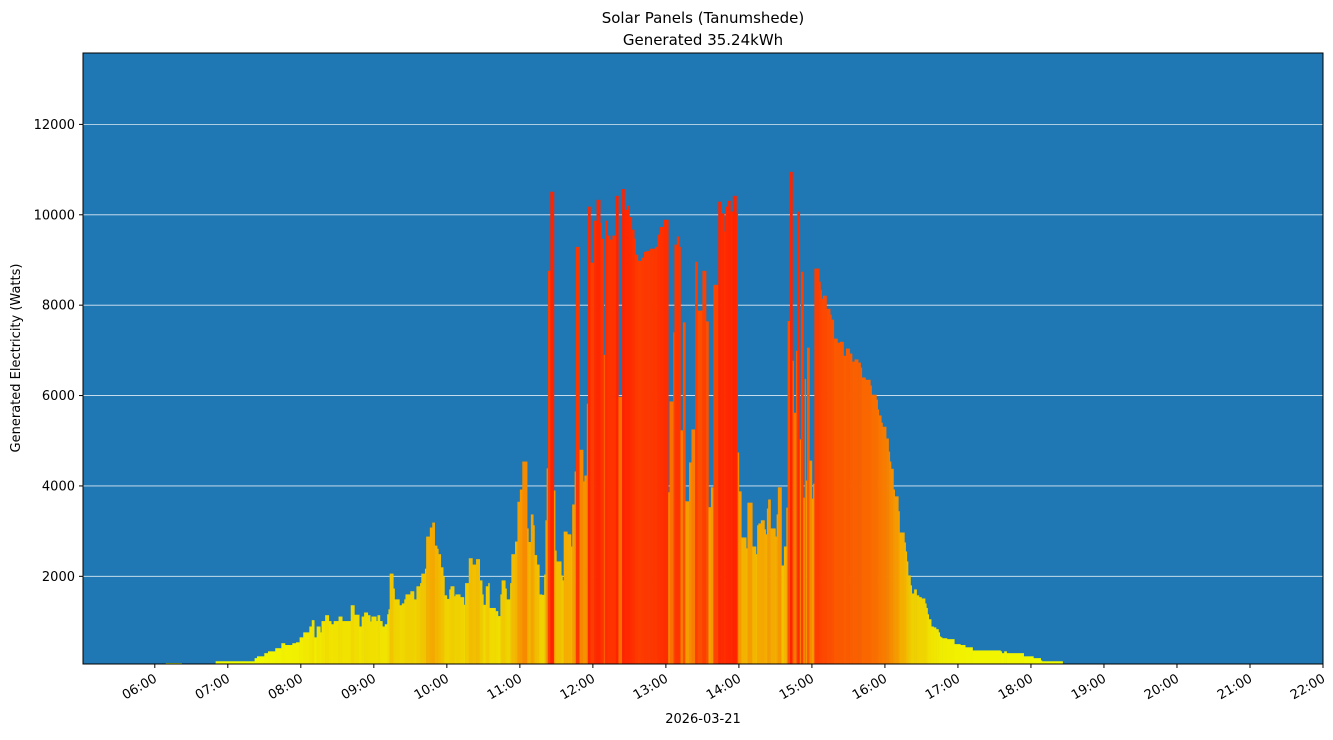  I want to click on x-tick-label: 10:00, so click(432, 687).